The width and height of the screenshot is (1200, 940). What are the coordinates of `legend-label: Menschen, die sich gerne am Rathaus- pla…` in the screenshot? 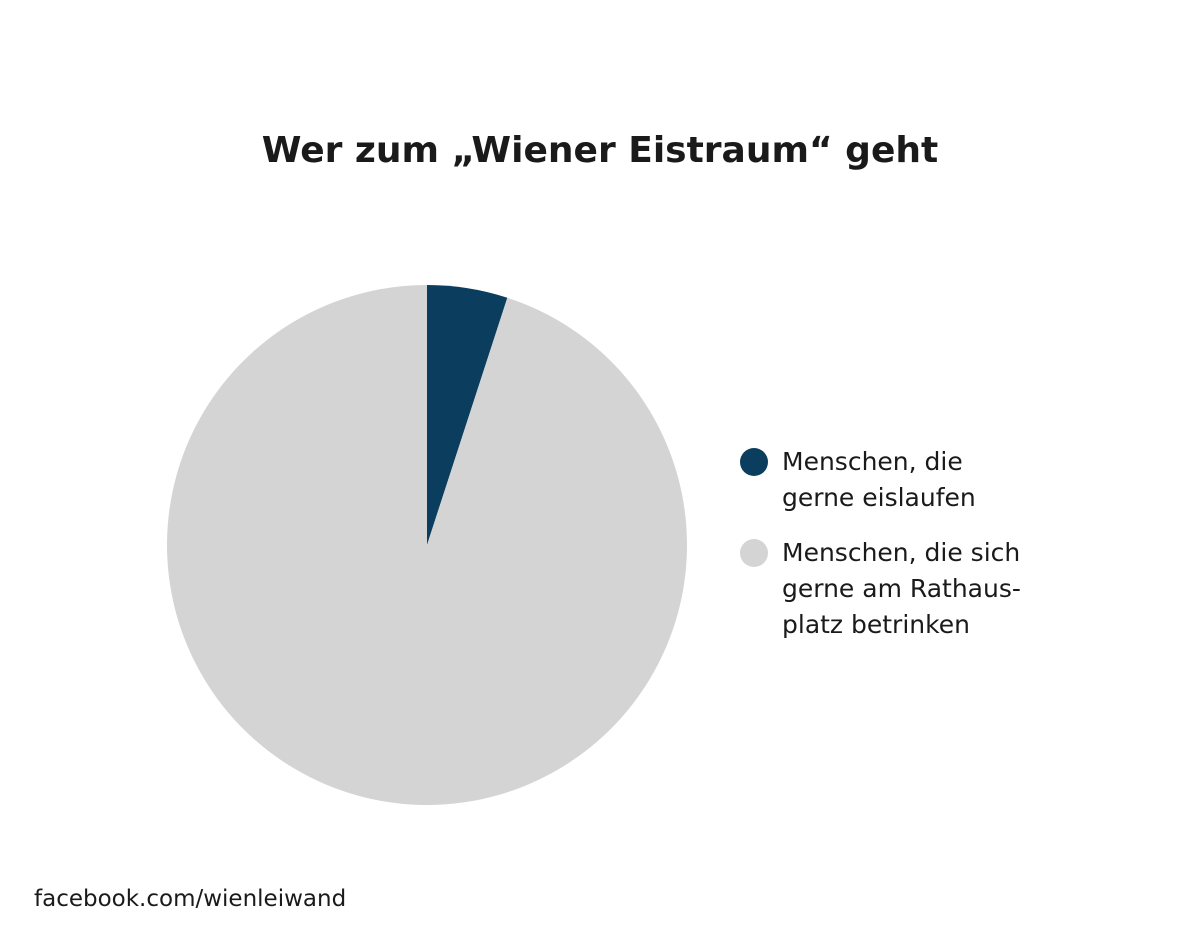 It's located at (901, 588).